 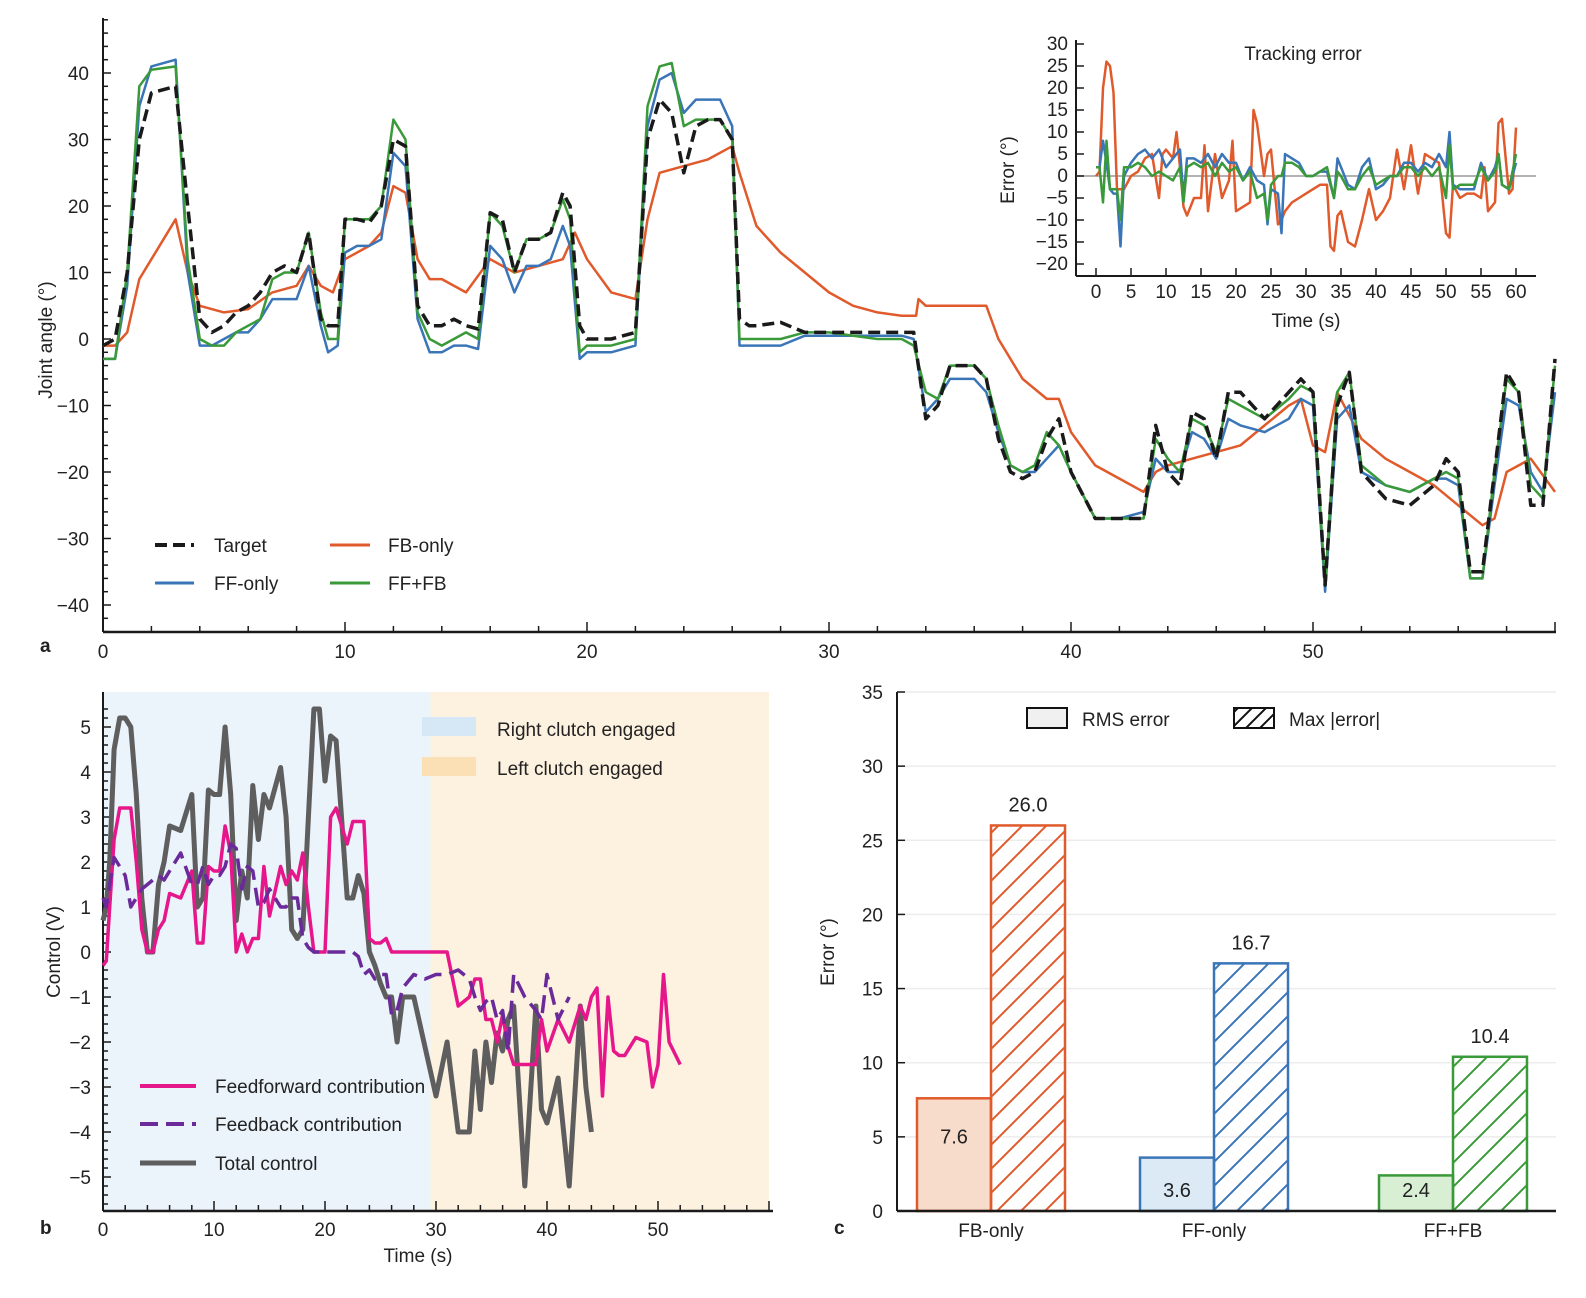 What do you see at coordinates (1254, 718) in the screenshot?
I see `legend-swatch-max` at bounding box center [1254, 718].